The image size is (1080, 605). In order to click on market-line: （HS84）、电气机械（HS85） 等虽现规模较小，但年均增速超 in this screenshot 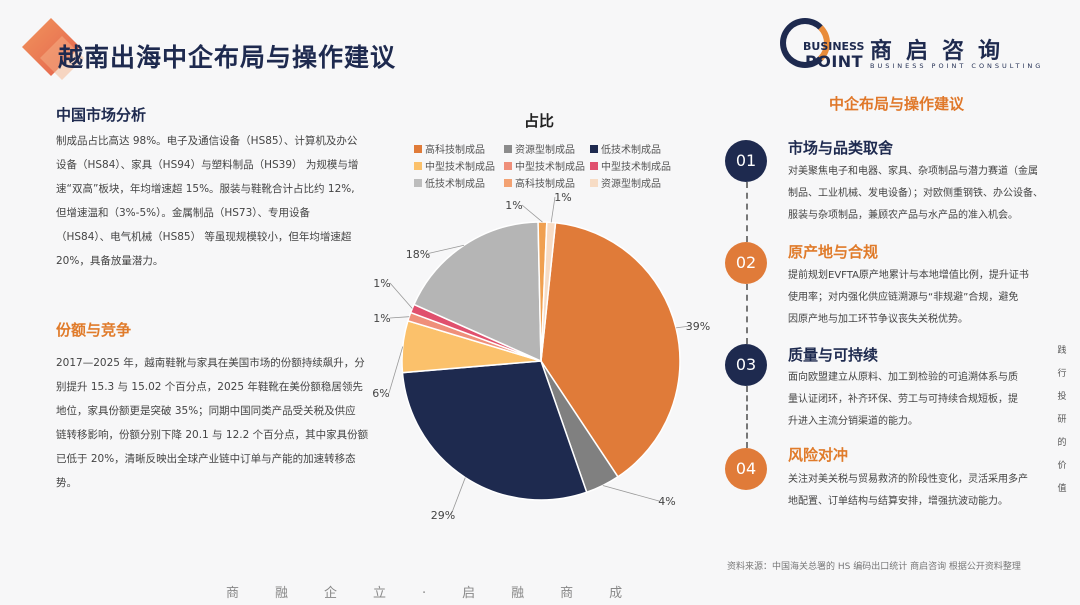, I will do `click(204, 237)`.